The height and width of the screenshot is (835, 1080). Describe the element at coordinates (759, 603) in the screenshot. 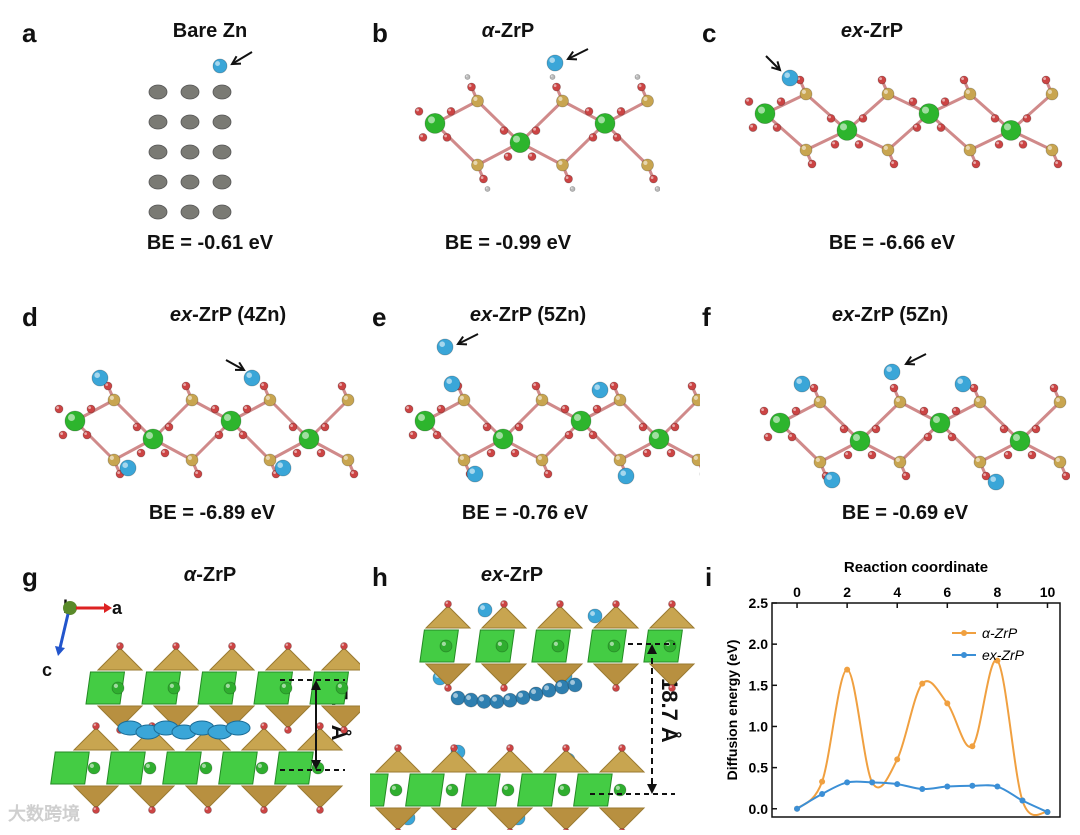

I see `y-tick-label: 2.5` at that location.